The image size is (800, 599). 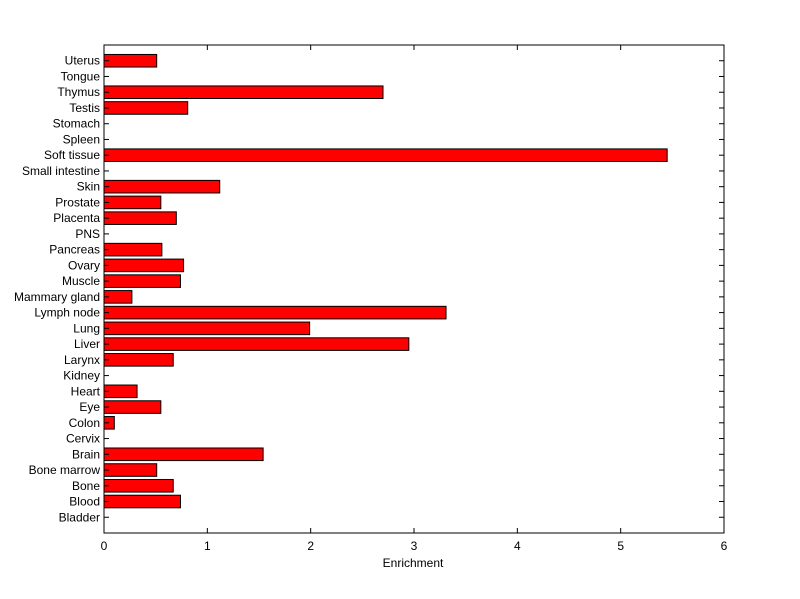 I want to click on y-tick-label: Placenta, so click(x=76, y=218).